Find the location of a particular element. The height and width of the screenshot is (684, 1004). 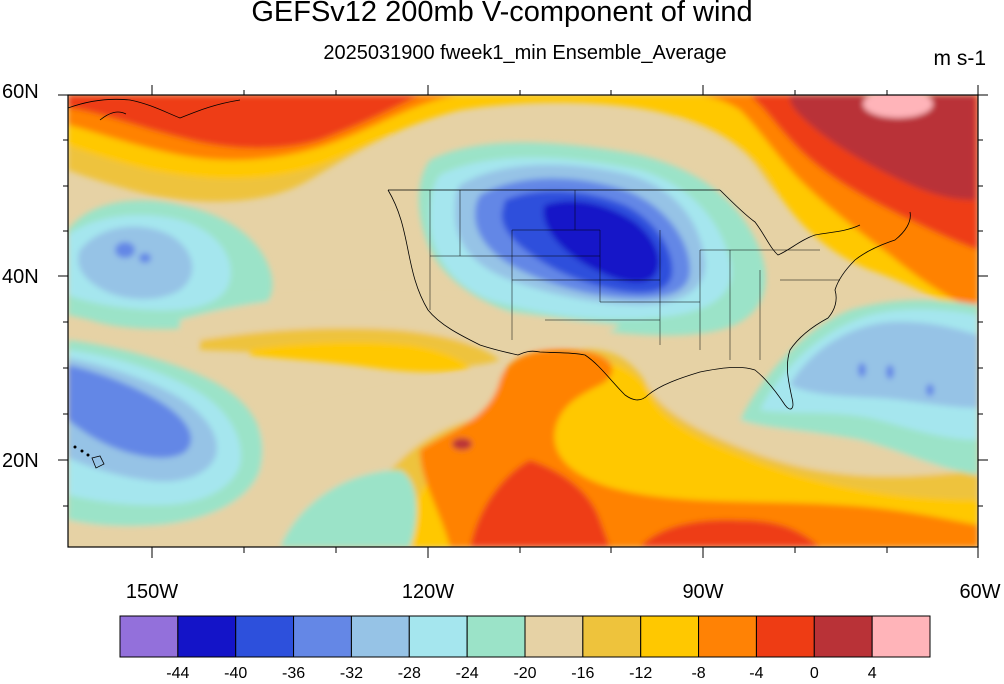

colorbar-label: -16 is located at coordinates (582, 673).